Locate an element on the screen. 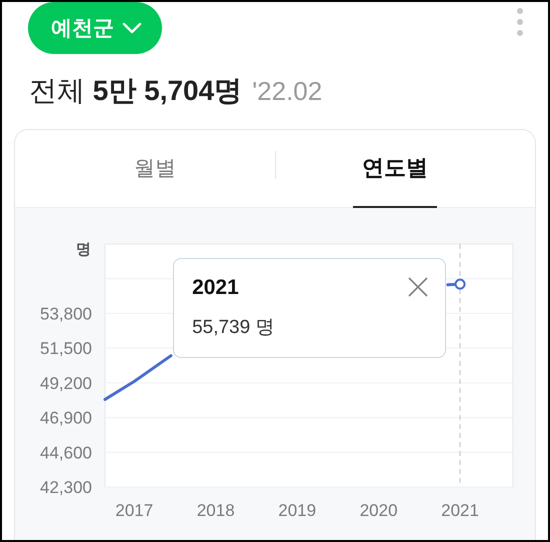  tooltip-text: 2021 is located at coordinates (215, 288).